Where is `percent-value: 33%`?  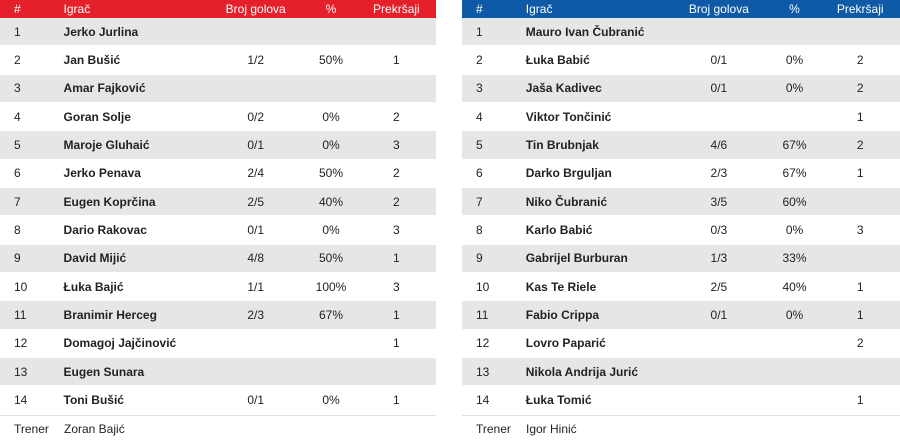
percent-value: 33% is located at coordinates (794, 258).